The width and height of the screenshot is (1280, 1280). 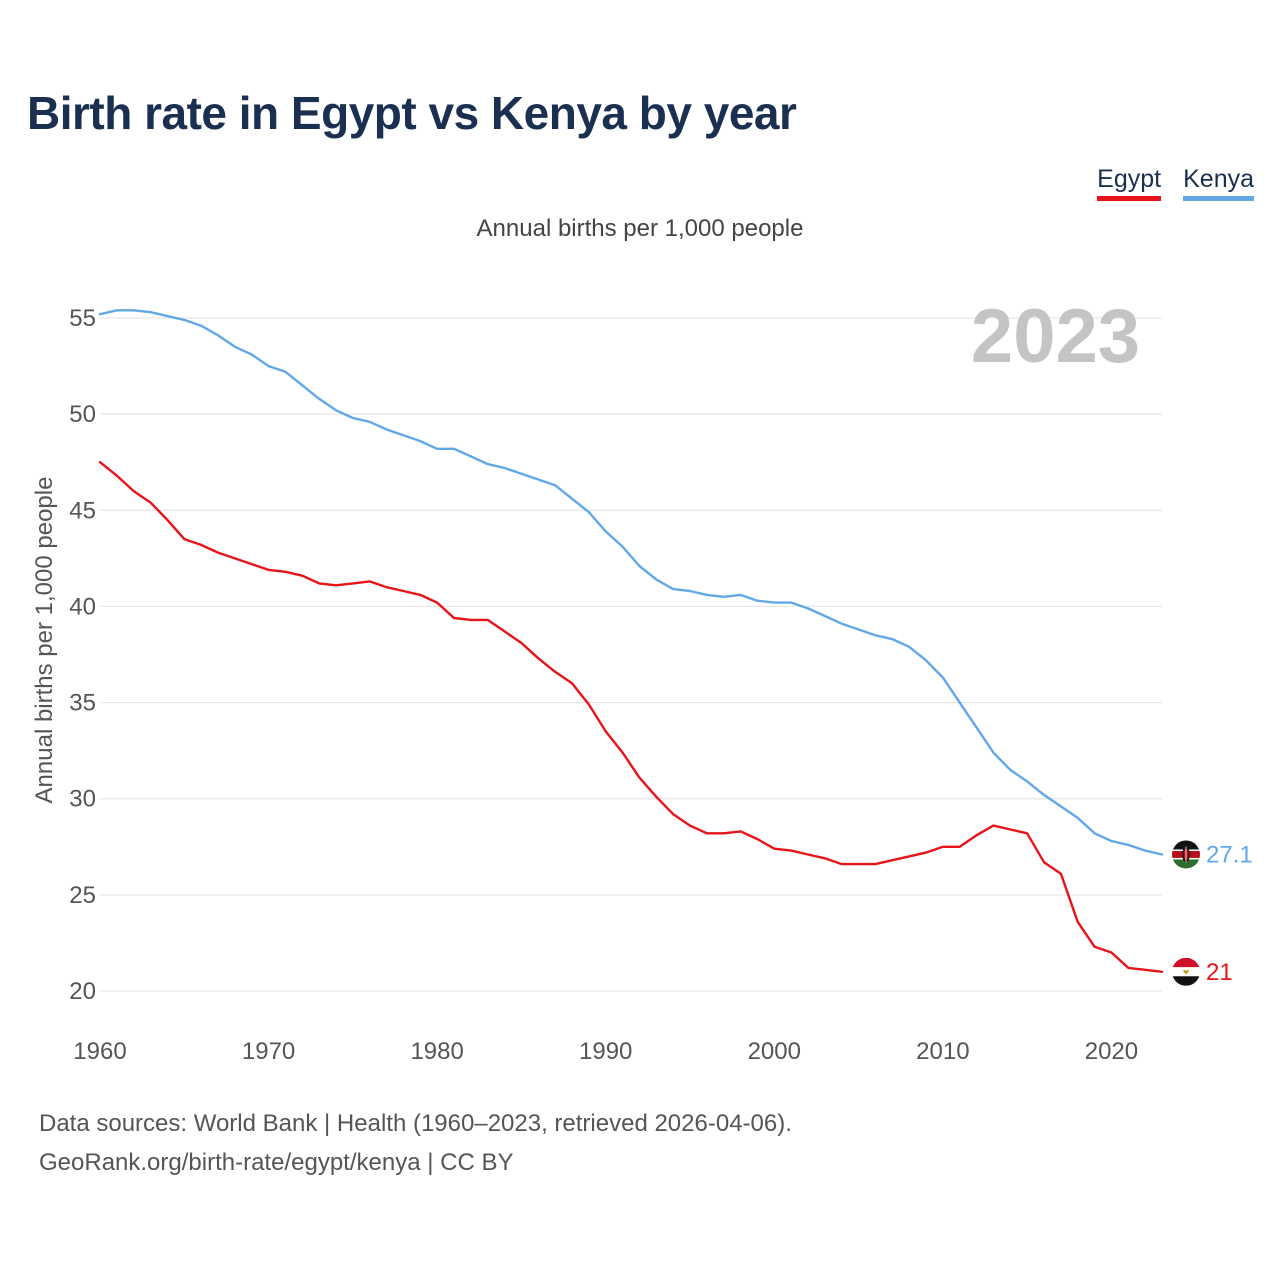 I want to click on x-tick-label: 2020, so click(x=1111, y=1051).